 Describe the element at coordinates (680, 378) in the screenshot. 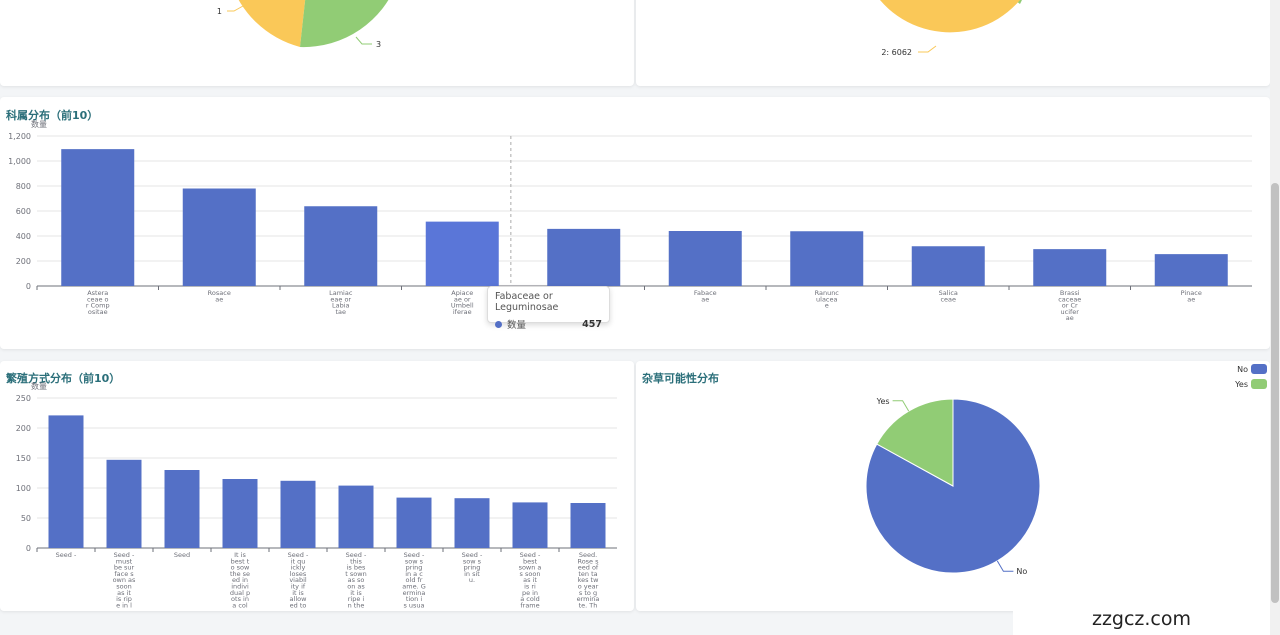

I see `weed-chart-title: 杂草可能性分布` at that location.